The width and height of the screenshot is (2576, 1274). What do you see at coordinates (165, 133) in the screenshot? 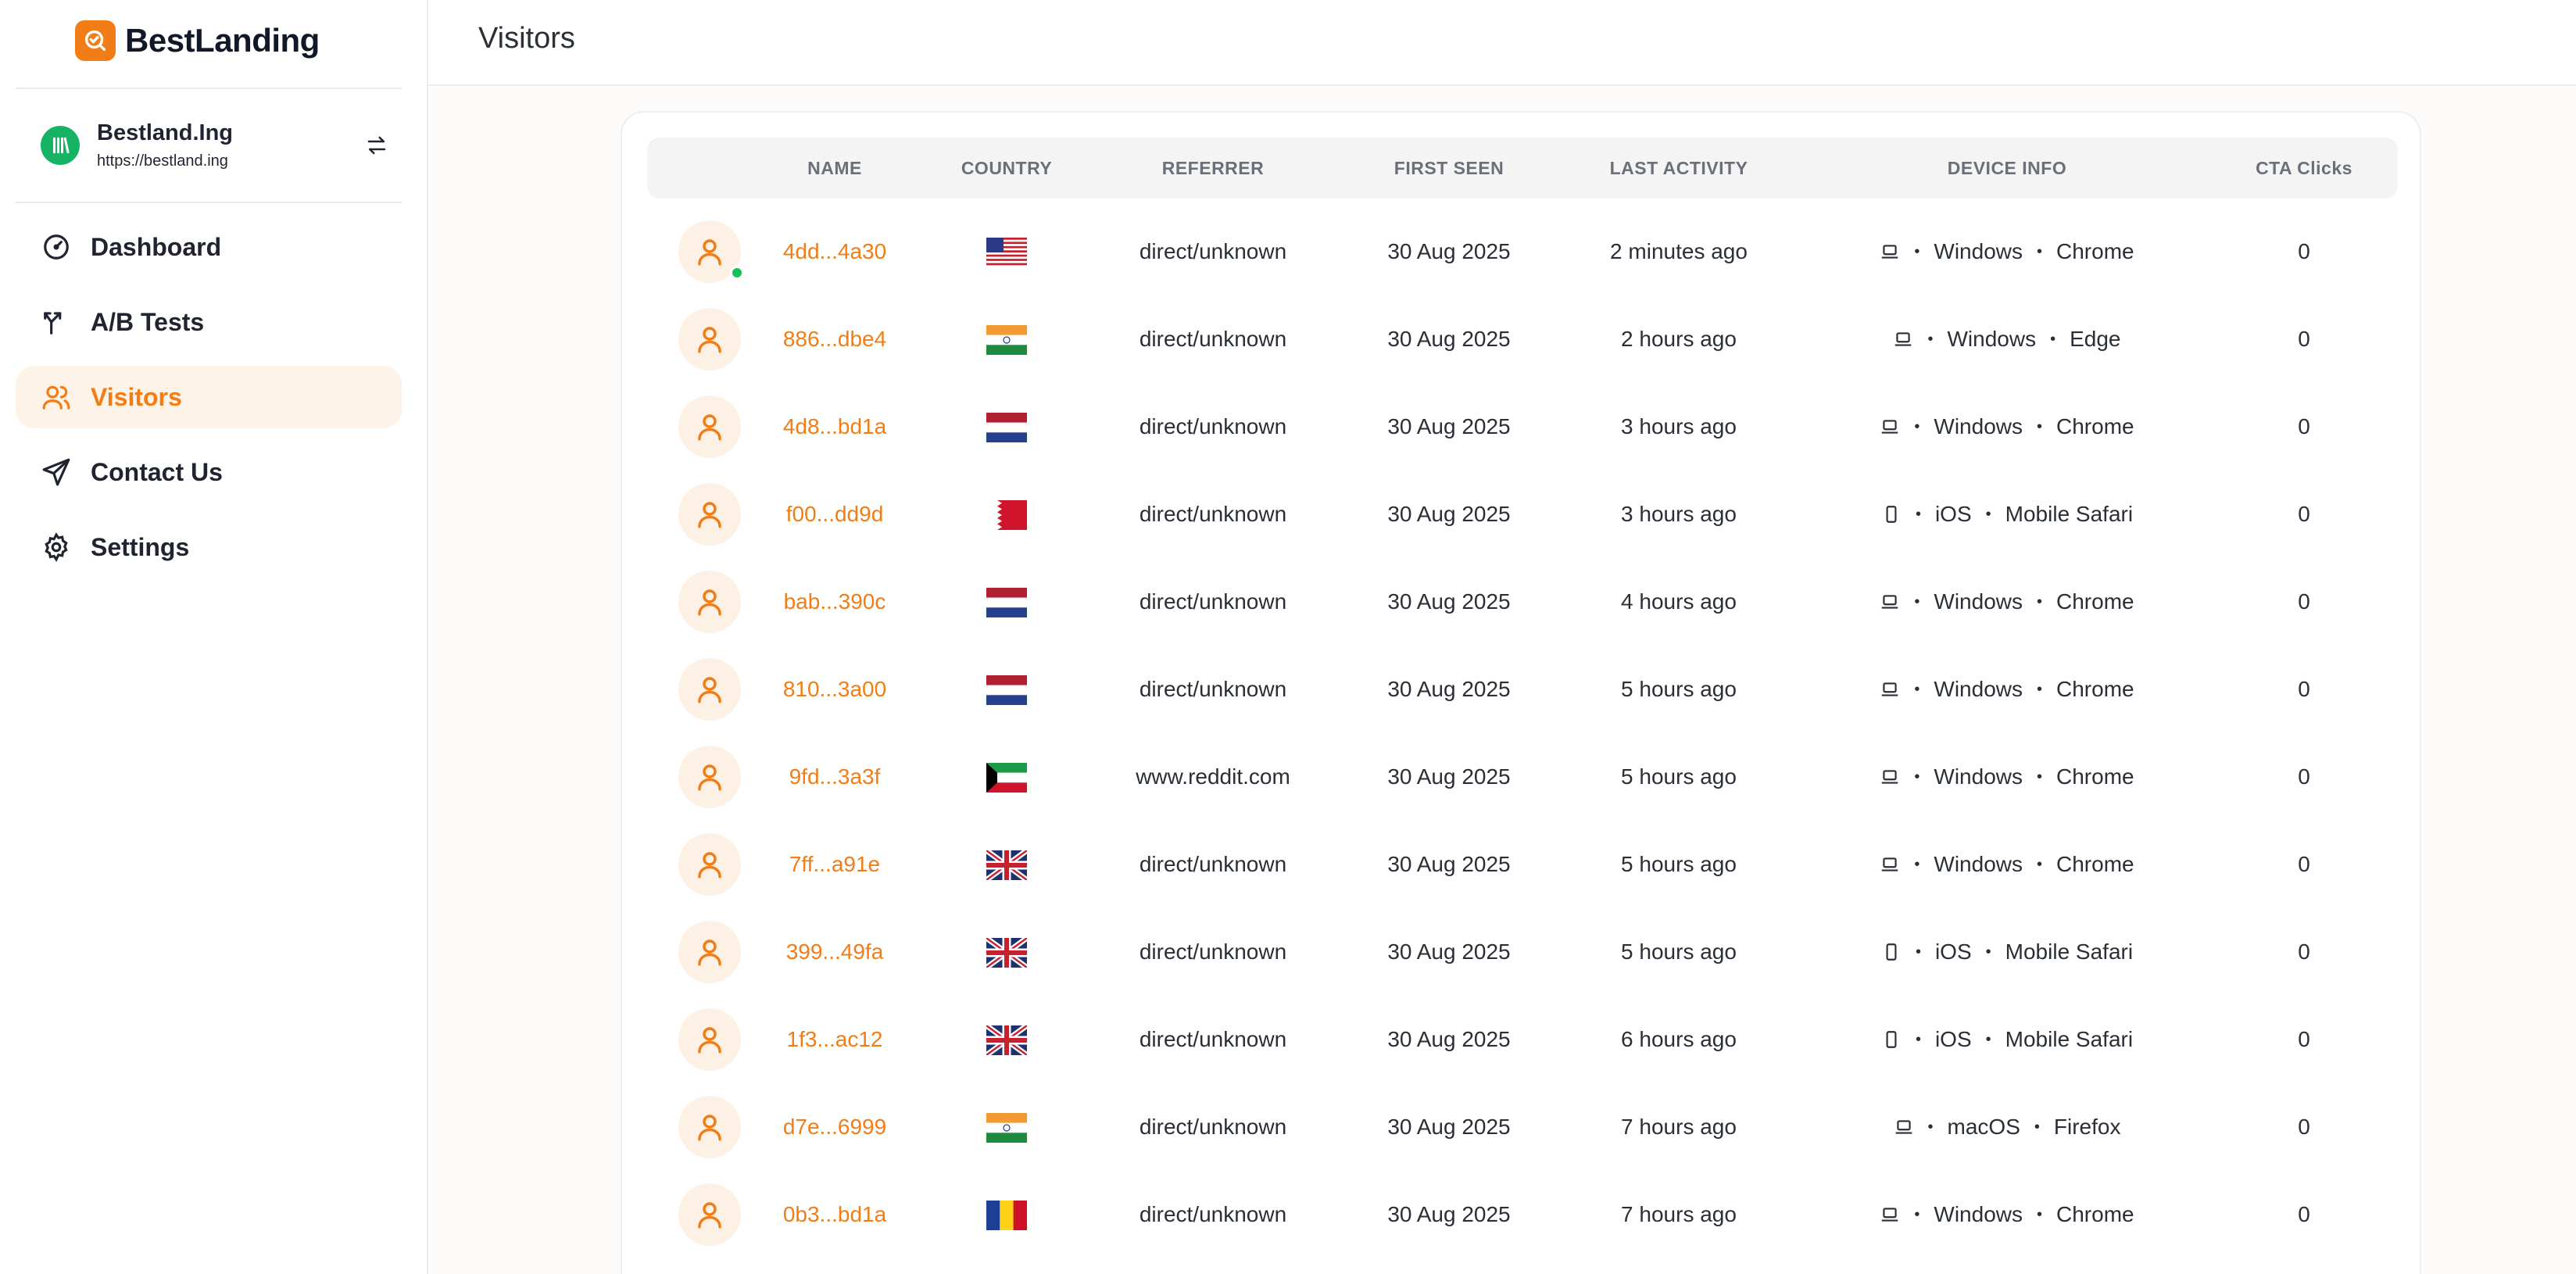
I see `site-name: Bestland.Ing` at bounding box center [165, 133].